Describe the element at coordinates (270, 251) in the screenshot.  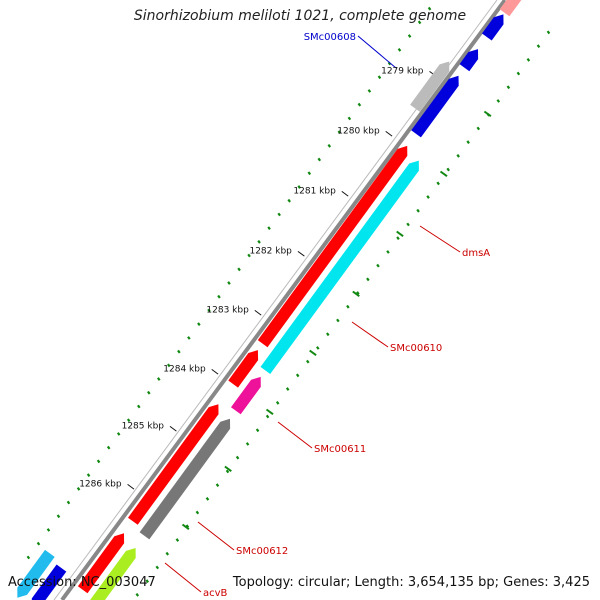
I see `tick-label: 1282 kbp` at that location.